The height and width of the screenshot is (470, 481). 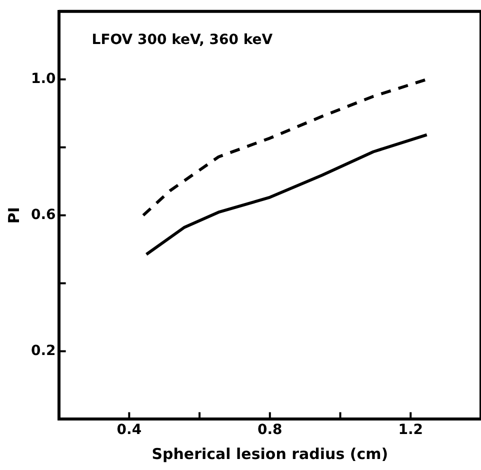 What do you see at coordinates (129, 430) in the screenshot?
I see `x-tick-label: 0.4` at bounding box center [129, 430].